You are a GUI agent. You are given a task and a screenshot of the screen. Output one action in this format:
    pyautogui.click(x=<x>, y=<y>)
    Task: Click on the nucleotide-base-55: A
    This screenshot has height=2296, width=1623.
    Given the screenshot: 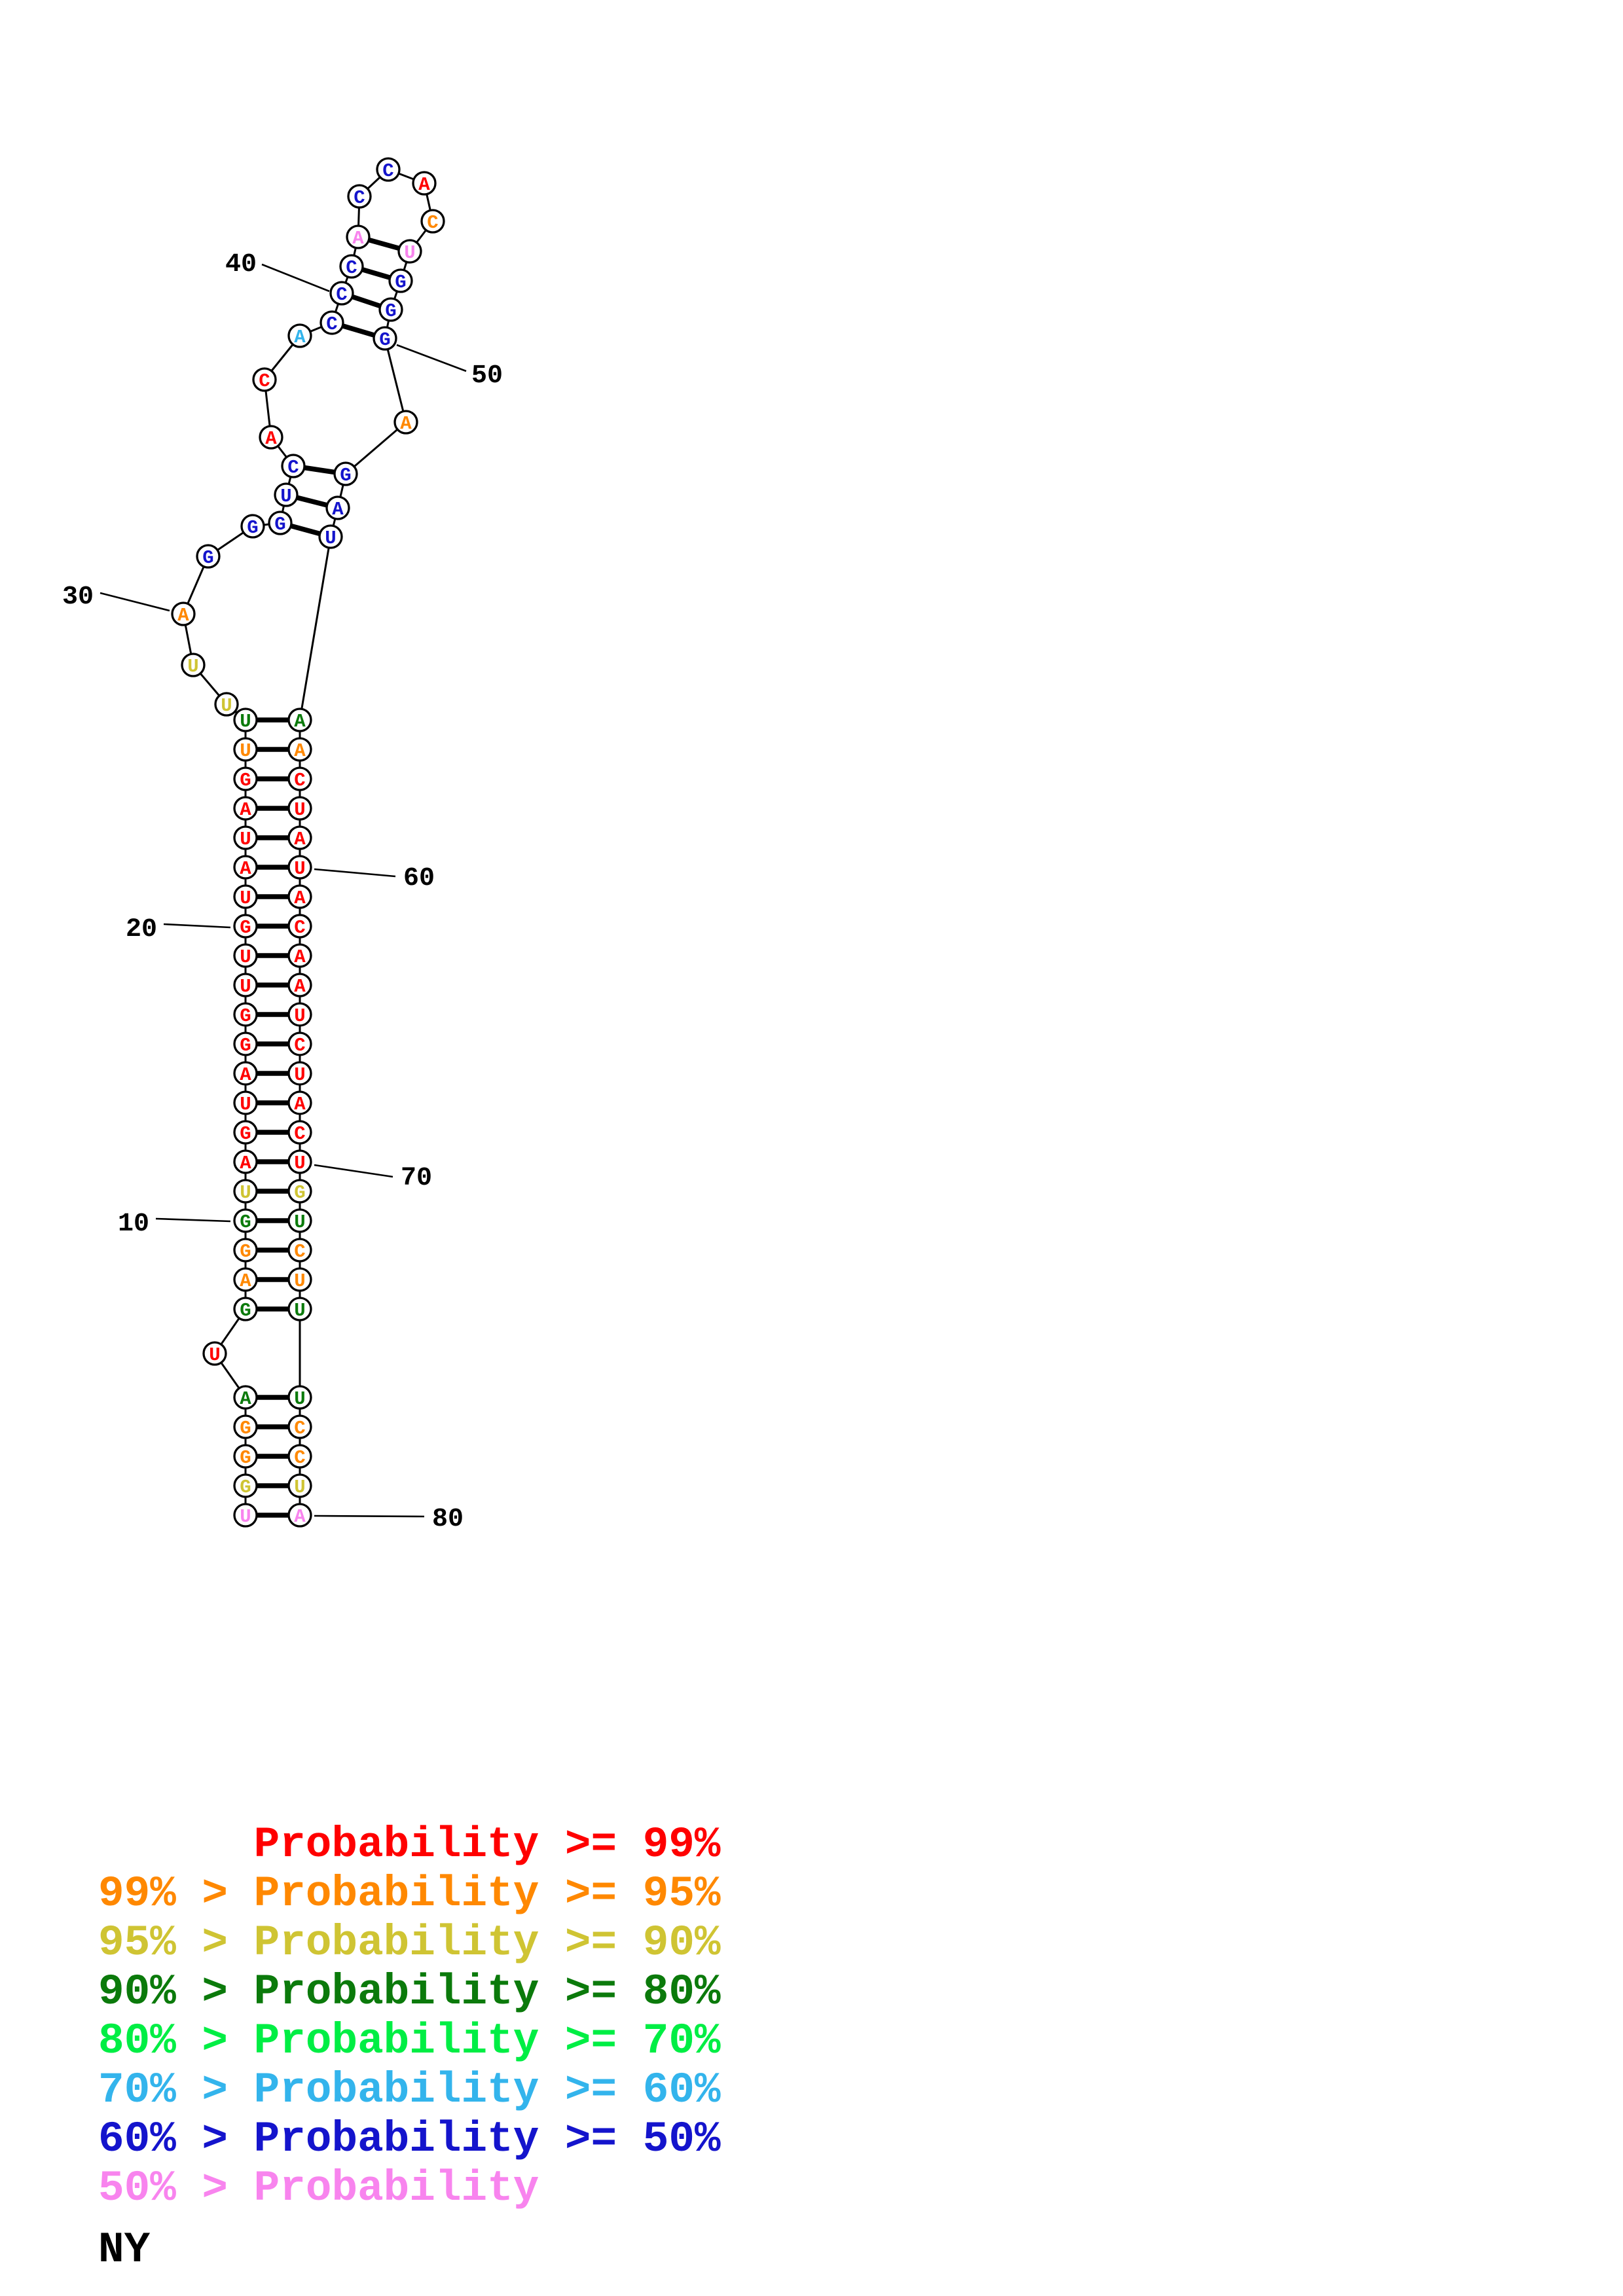 What is the action you would take?
    pyautogui.click(x=300, y=721)
    